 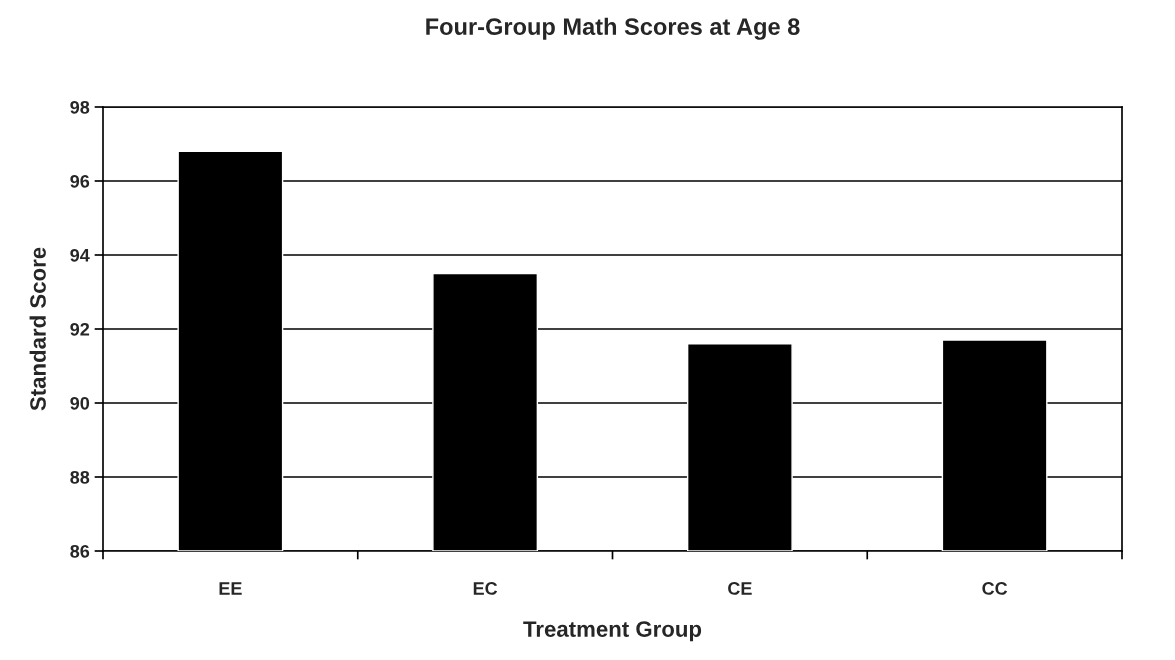 I want to click on chart-title: Four-Group Math Scores at Age 8, so click(x=613, y=28).